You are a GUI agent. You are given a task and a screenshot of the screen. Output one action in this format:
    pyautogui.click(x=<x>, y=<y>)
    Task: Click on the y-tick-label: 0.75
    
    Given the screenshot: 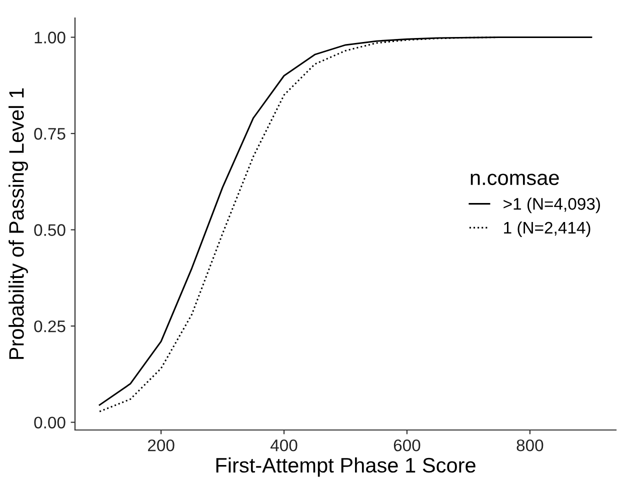 What is the action you would take?
    pyautogui.click(x=50, y=134)
    